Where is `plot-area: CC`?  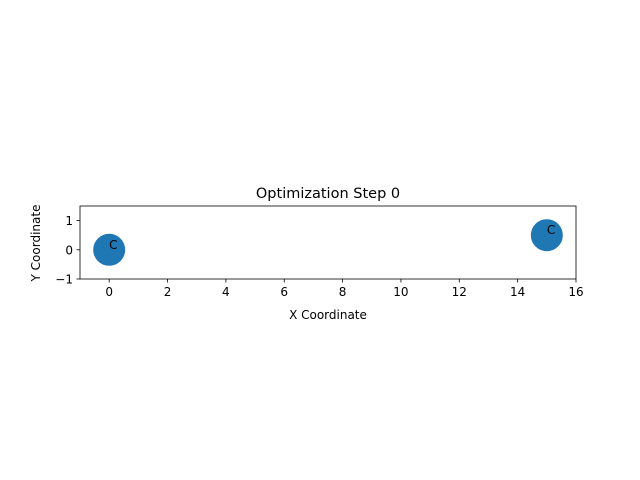 plot-area: CC is located at coordinates (328, 242).